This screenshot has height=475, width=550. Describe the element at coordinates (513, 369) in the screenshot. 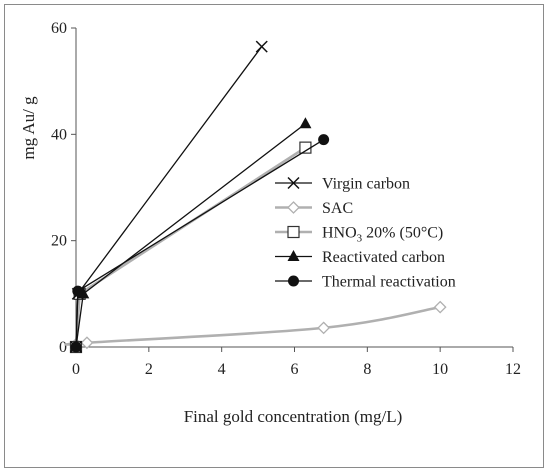

I see `x-tick-label: 12` at that location.